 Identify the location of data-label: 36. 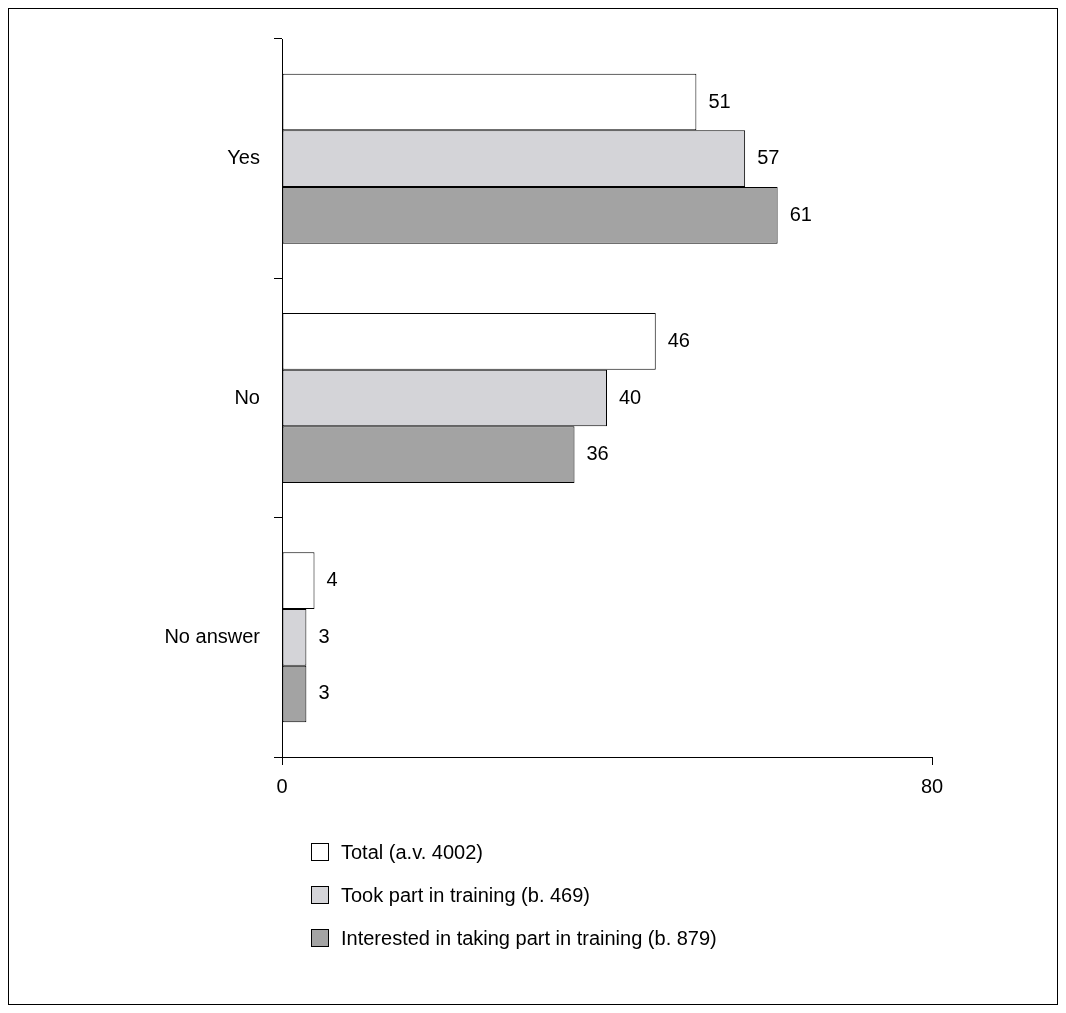
(597, 453).